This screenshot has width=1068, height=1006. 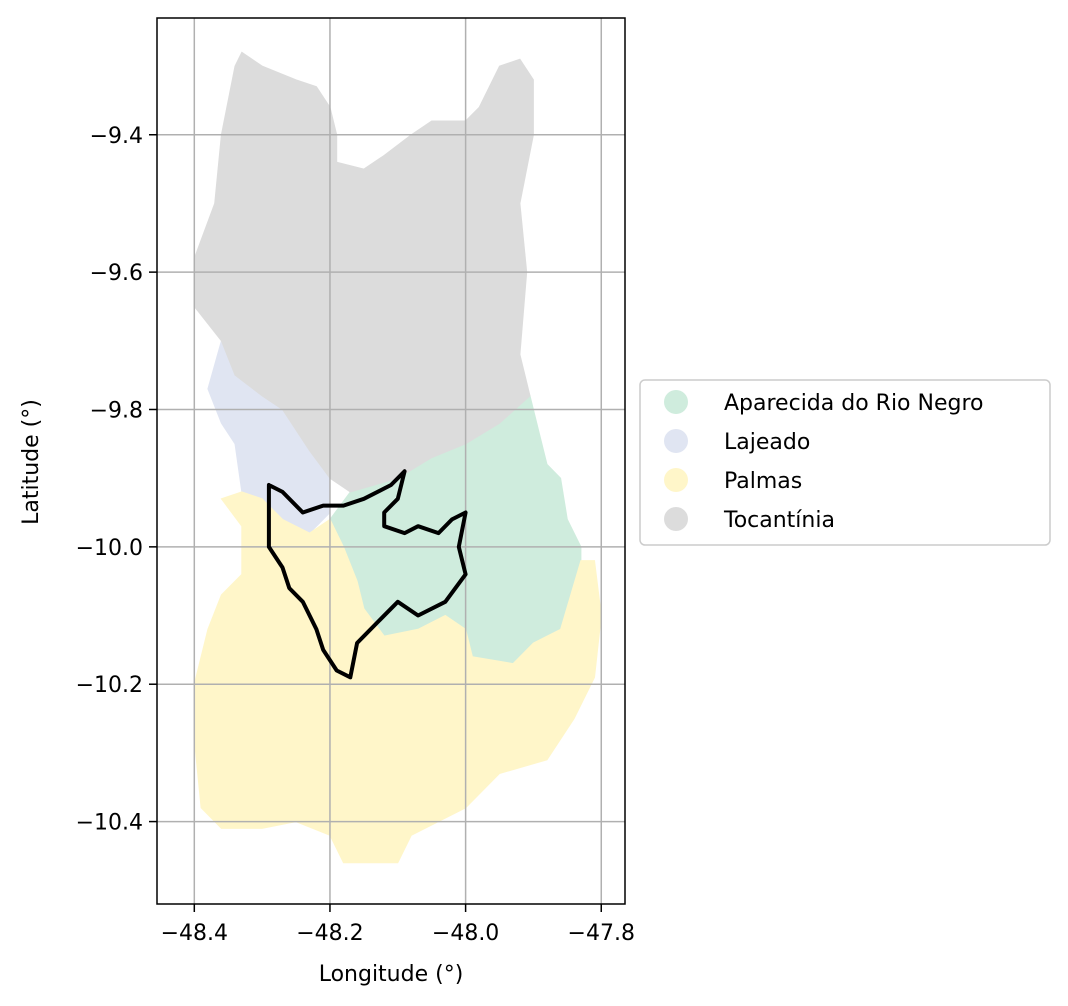 I want to click on y-tick-label: −10.2, so click(x=109, y=685).